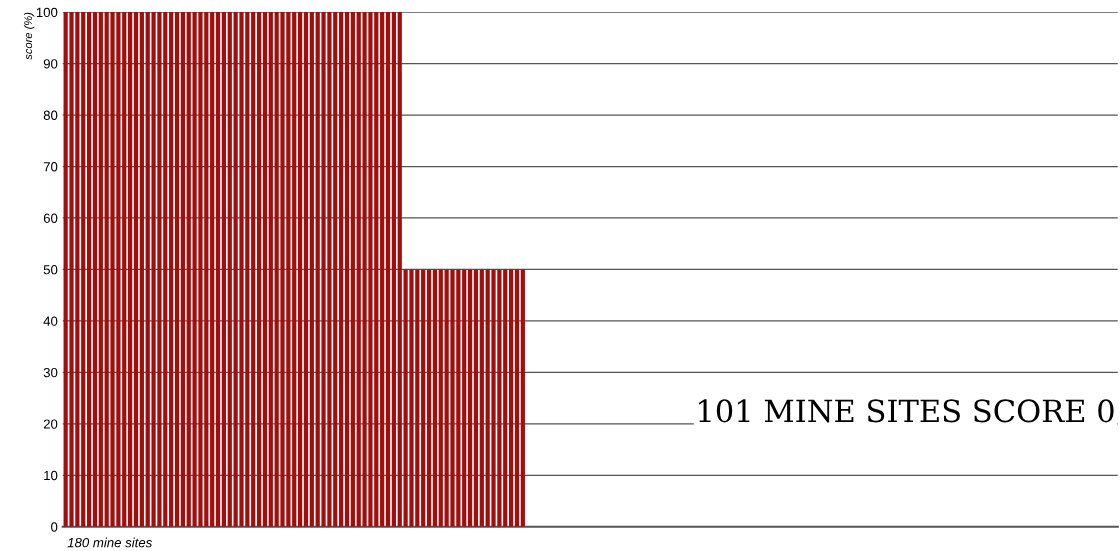 The height and width of the screenshot is (551, 1120). Describe the element at coordinates (50, 321) in the screenshot. I see `y-tick-label: 40` at that location.